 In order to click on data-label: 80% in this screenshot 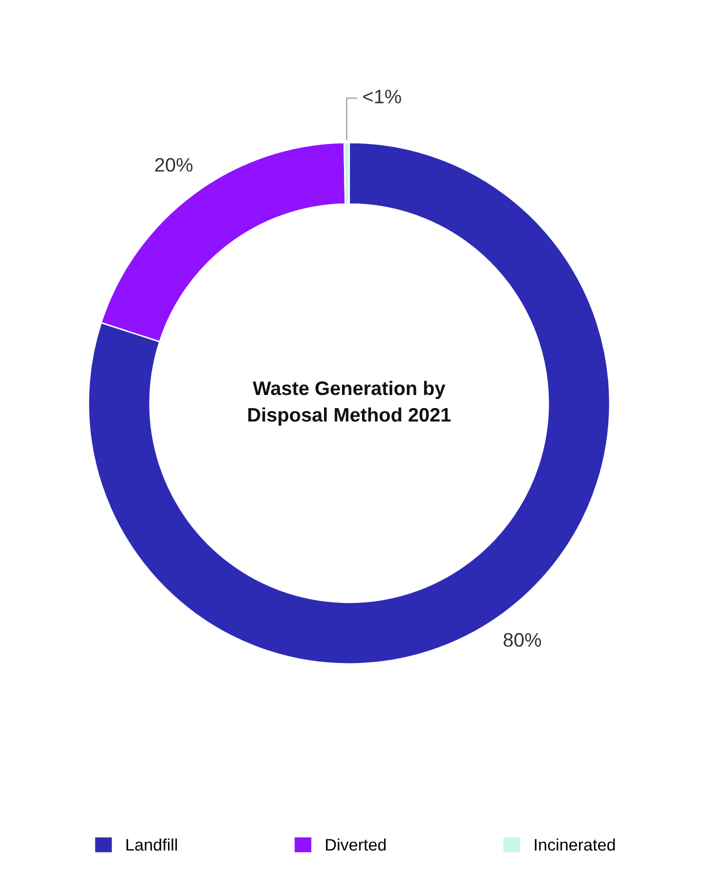, I will do `click(523, 639)`.